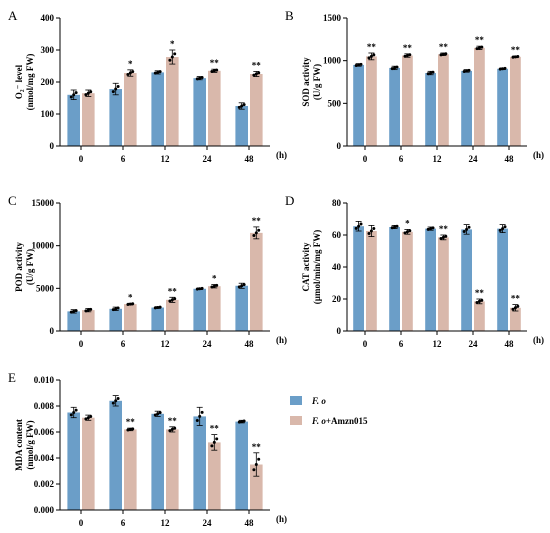 This screenshot has width=550, height=533. I want to click on y-axis-label-line: (U/g FW), so click(30, 267).